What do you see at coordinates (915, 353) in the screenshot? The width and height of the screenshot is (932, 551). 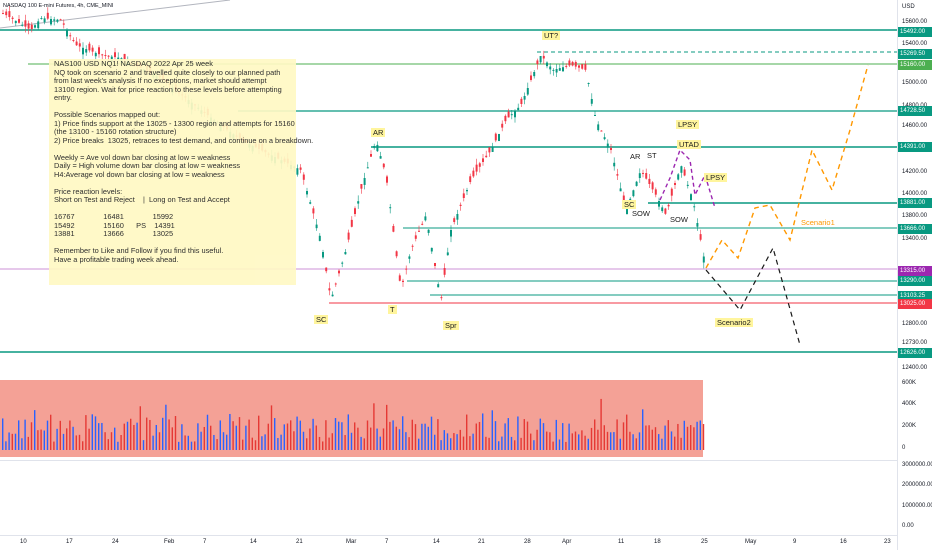 I see `price-tag: 12626.00` at bounding box center [915, 353].